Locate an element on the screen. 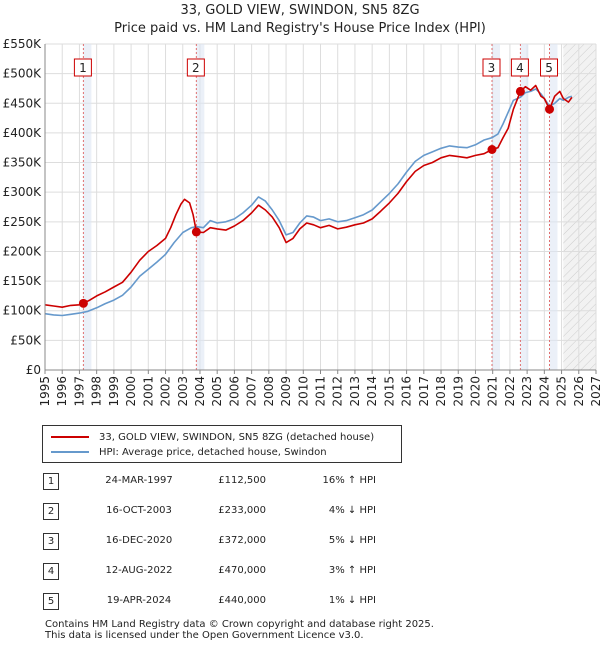 The image size is (600, 650). transaction-date: 24-MAR-1997 is located at coordinates (139, 480).